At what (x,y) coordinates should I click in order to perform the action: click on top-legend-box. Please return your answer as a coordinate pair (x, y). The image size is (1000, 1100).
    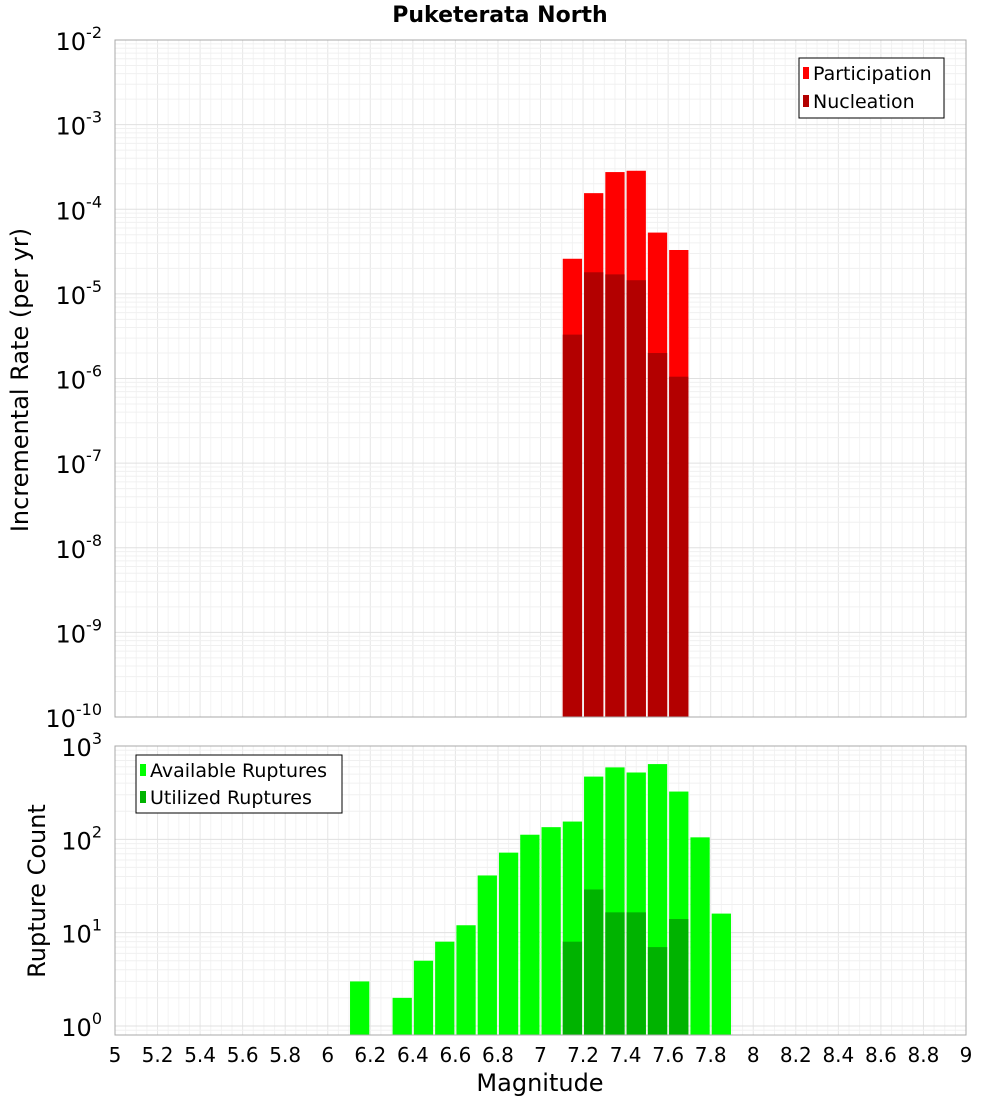
    Looking at the image, I should click on (871, 88).